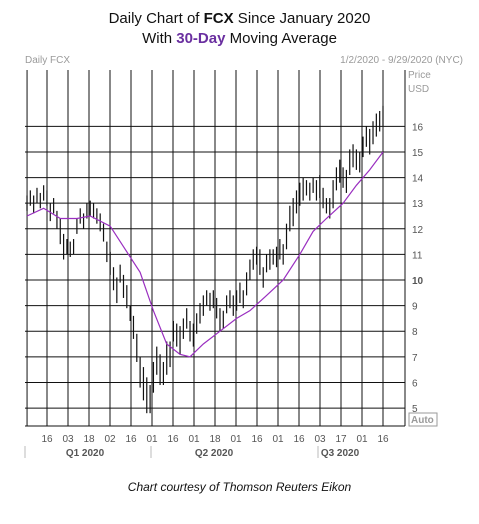 The image size is (479, 524). What do you see at coordinates (418, 281) in the screenshot?
I see `y-tick-label: 10` at bounding box center [418, 281].